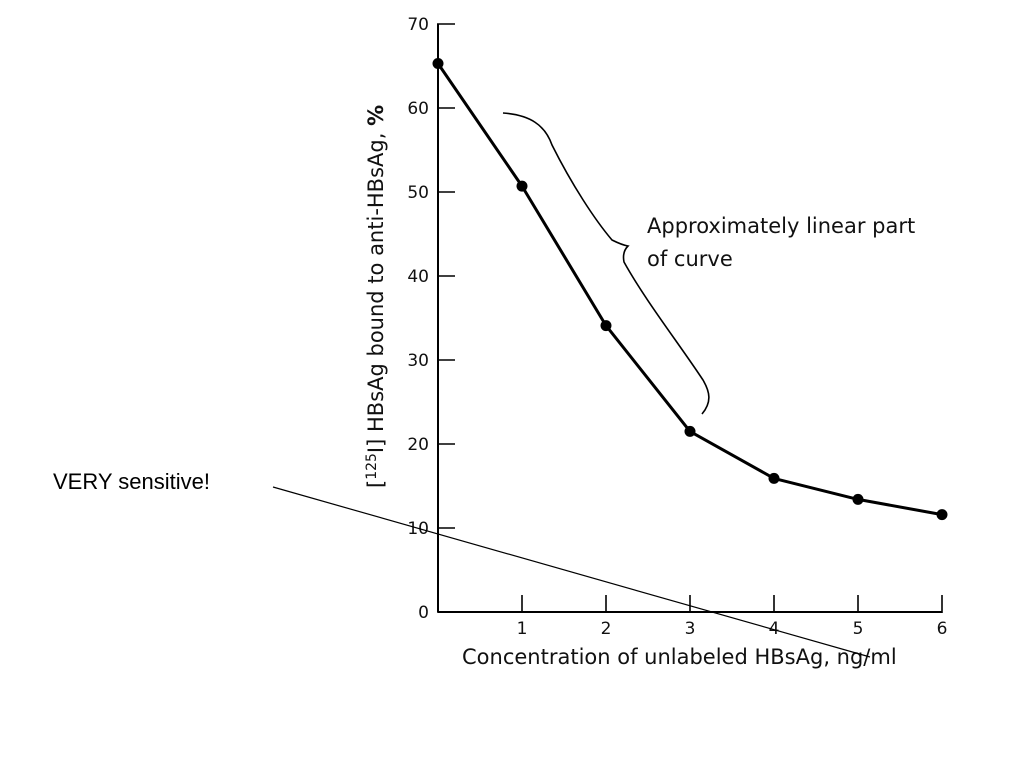  What do you see at coordinates (418, 361) in the screenshot?
I see `y-tick-label: 30` at bounding box center [418, 361].